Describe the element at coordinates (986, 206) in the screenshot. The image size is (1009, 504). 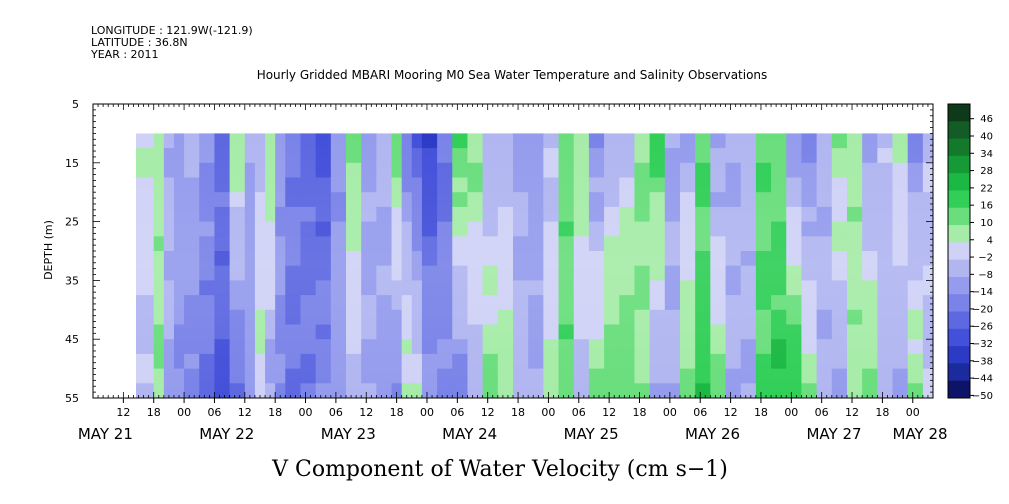
I see `colorbar-label: 16` at that location.